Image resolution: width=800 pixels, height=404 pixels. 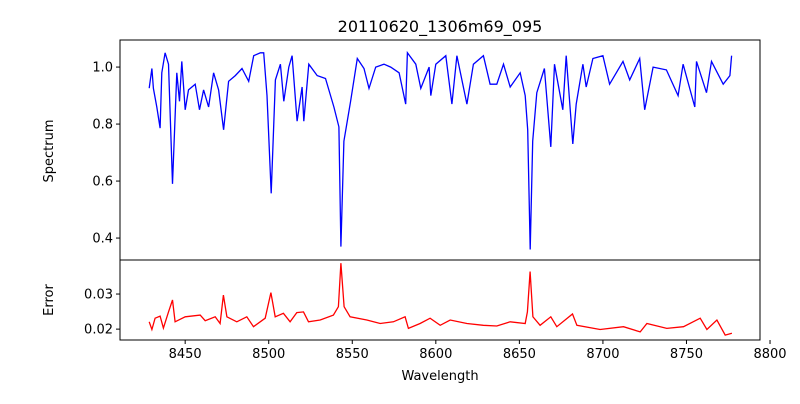 I want to click on error-line, so click(x=440, y=299).